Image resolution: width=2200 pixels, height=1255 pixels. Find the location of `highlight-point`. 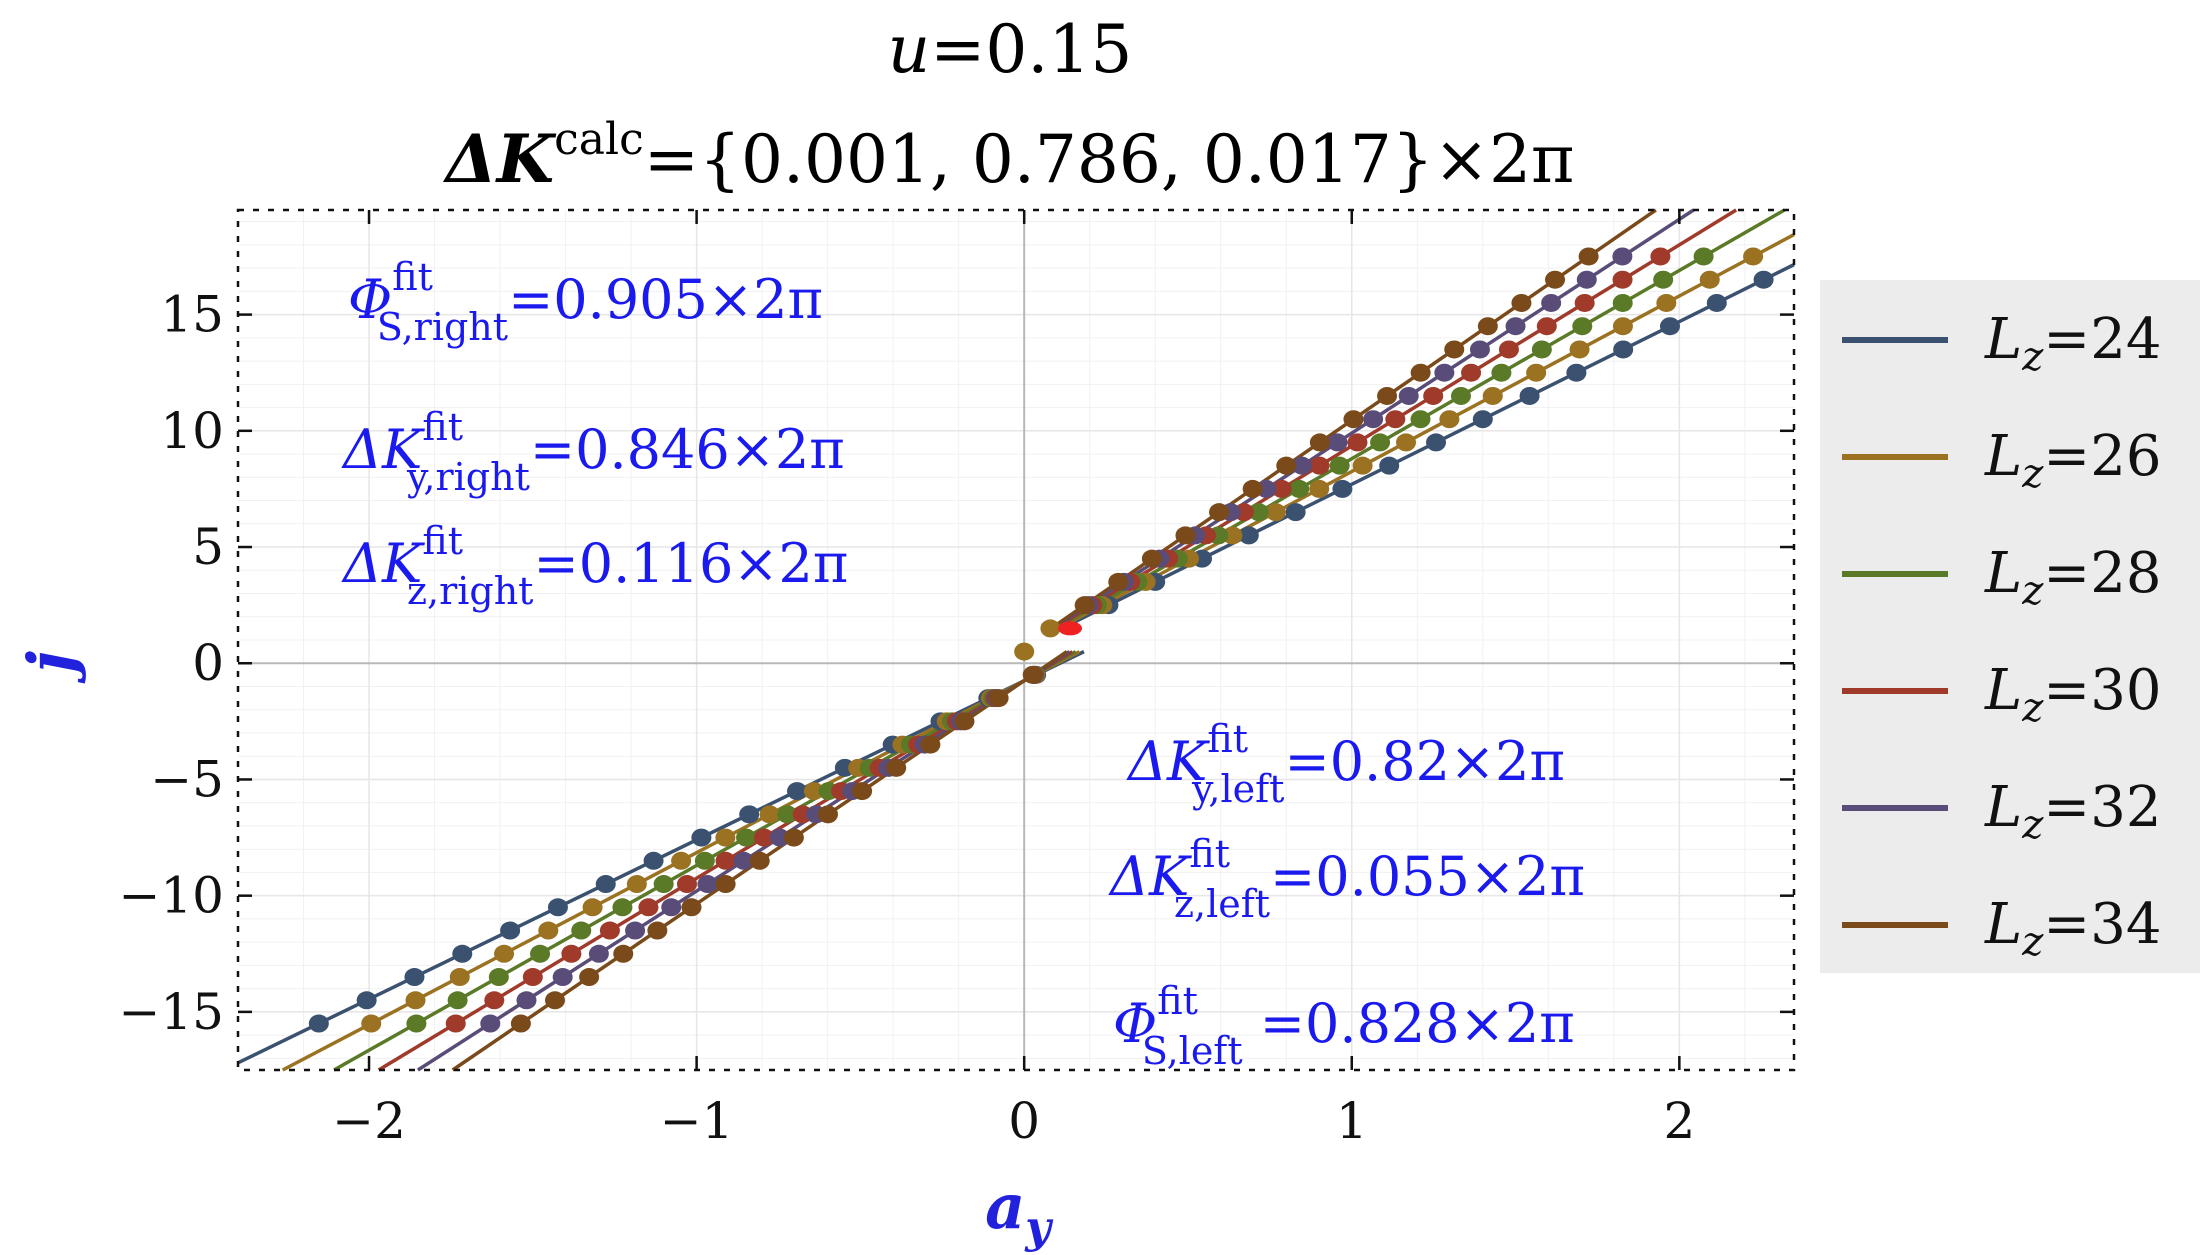

highlight-point is located at coordinates (1070, 628).